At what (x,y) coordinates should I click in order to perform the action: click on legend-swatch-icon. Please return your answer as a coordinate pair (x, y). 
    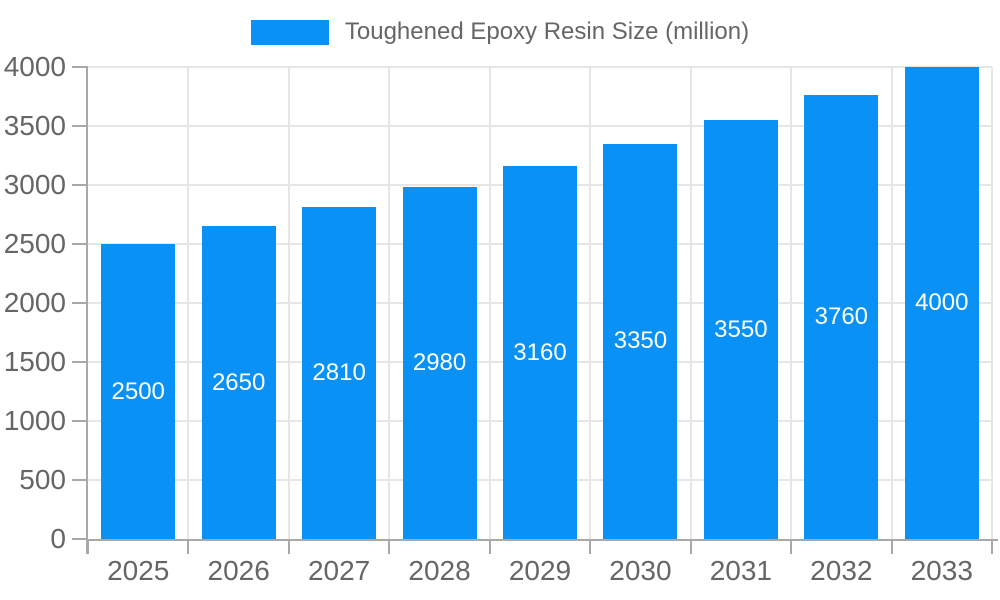
    Looking at the image, I should click on (289, 32).